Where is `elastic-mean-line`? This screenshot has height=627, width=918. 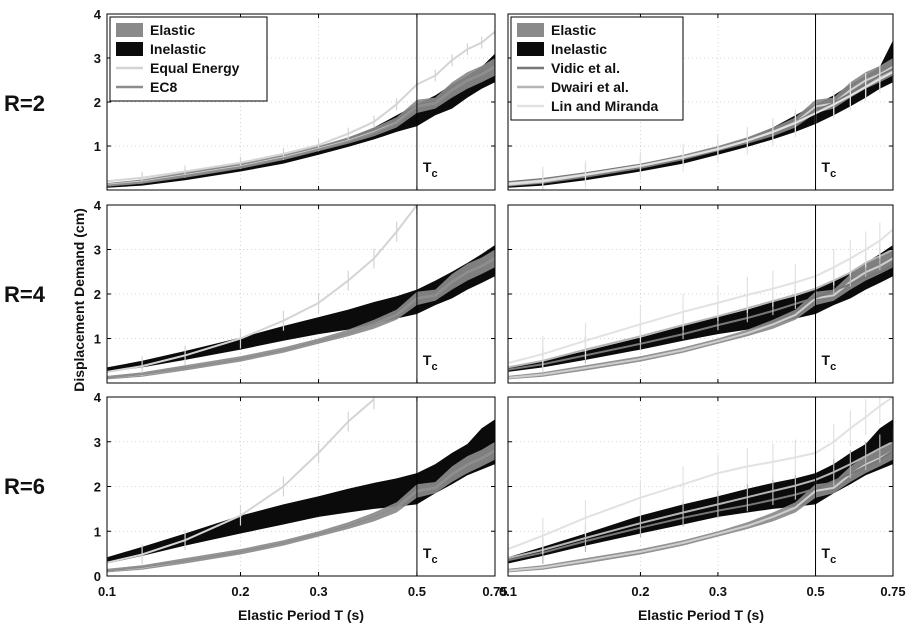 elastic-mean-line is located at coordinates (700, 318).